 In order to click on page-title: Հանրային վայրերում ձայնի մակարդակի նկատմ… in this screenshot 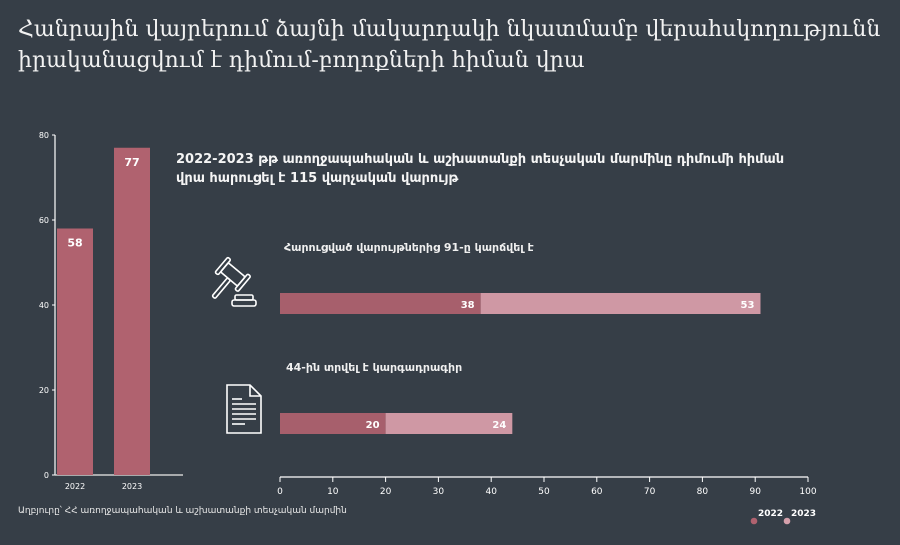, I will do `click(449, 45)`.